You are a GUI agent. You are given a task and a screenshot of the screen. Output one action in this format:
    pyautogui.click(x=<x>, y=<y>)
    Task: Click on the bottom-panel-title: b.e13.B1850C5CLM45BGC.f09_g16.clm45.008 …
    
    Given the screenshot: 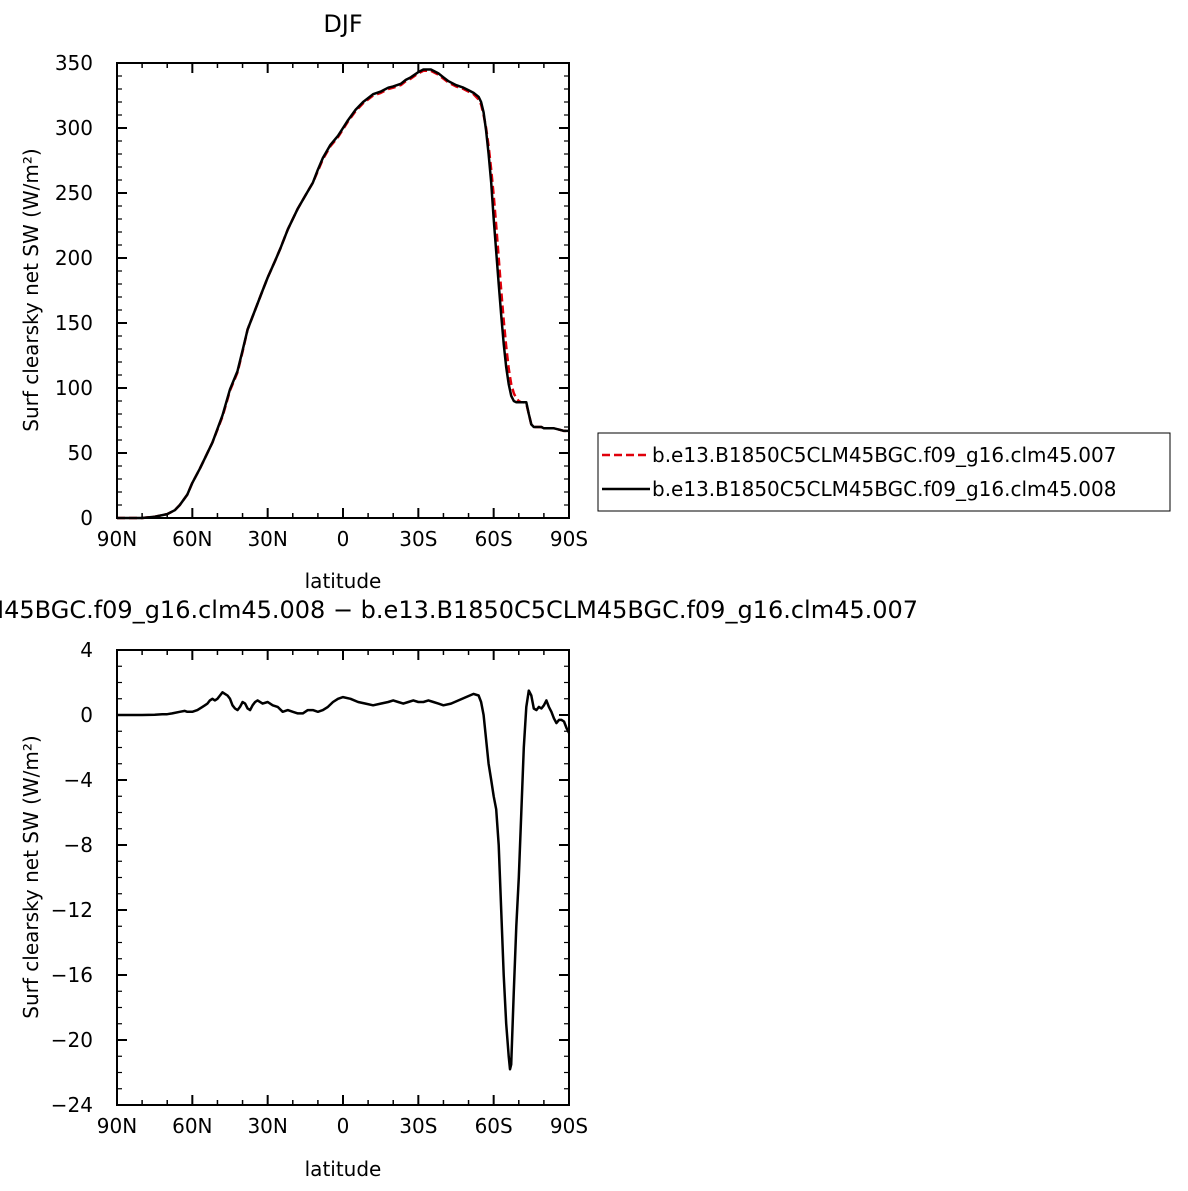 What is the action you would take?
    pyautogui.click(x=459, y=610)
    